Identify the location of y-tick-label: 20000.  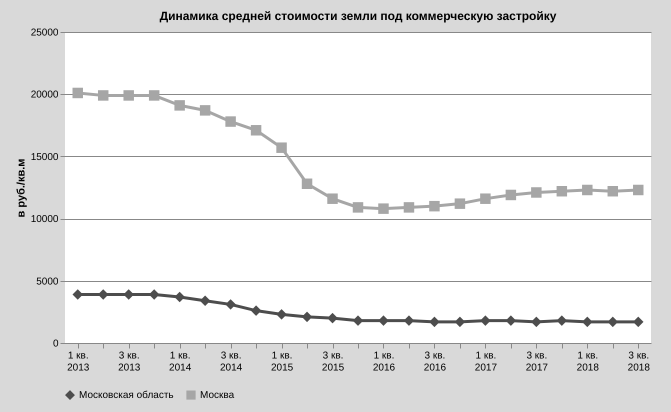
(44, 95).